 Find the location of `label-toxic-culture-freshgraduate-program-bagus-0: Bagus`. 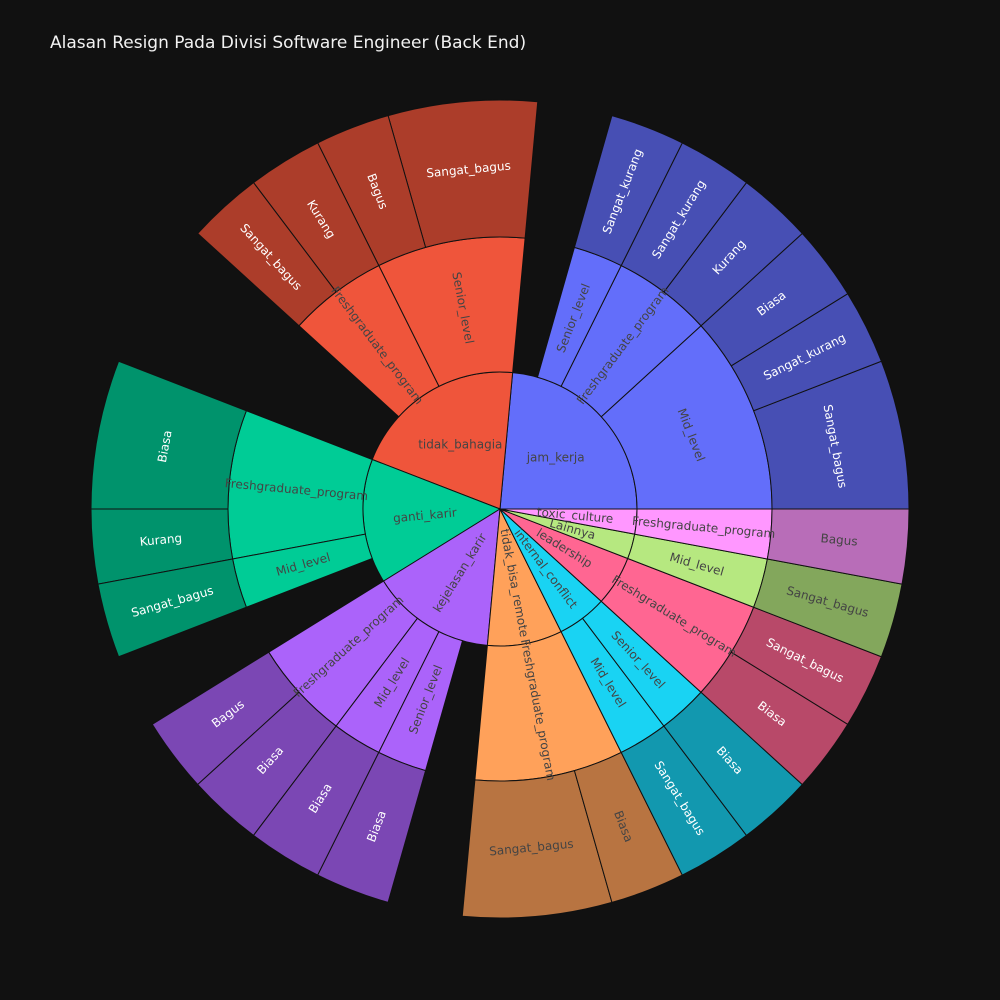

label-toxic-culture-freshgraduate-program-bagus-0: Bagus is located at coordinates (839, 539).